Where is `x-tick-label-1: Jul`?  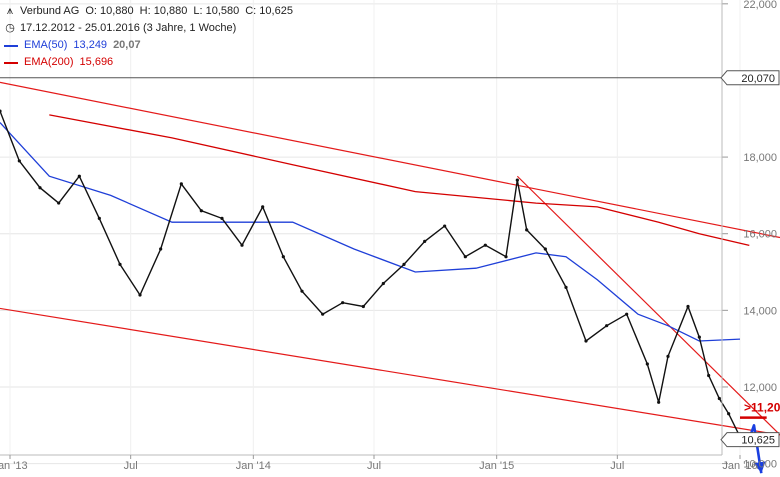 x-tick-label-1: Jul is located at coordinates (131, 466).